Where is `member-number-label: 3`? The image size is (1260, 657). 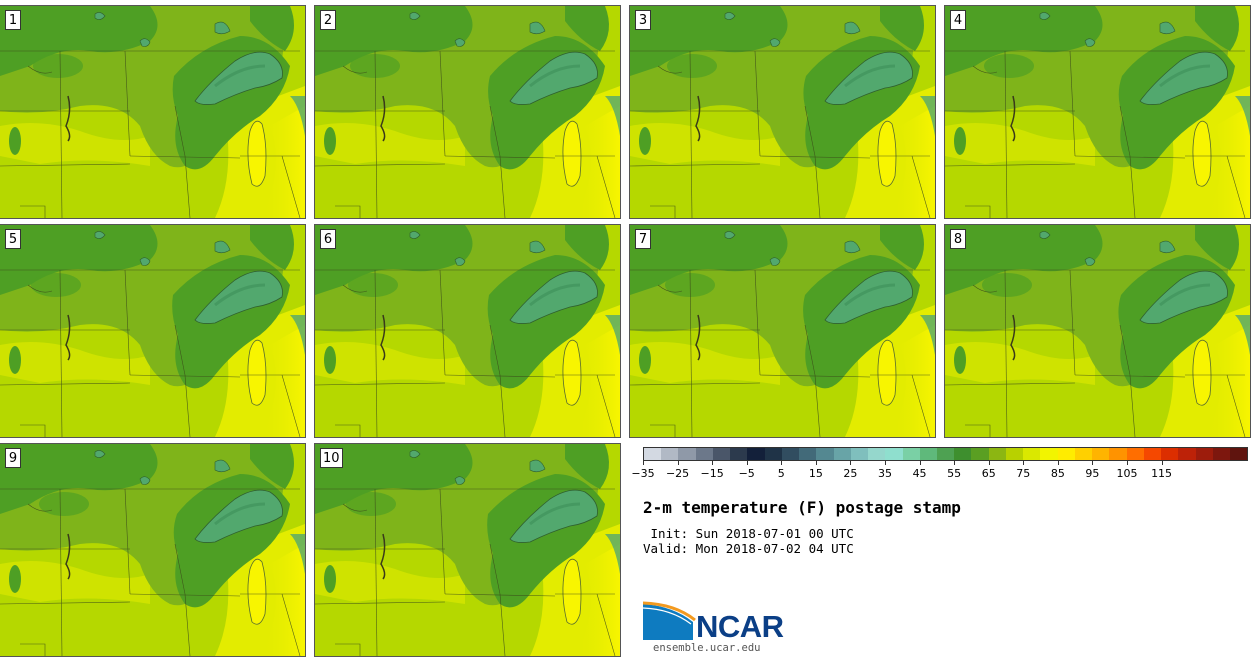
member-number-label: 3 is located at coordinates (643, 20).